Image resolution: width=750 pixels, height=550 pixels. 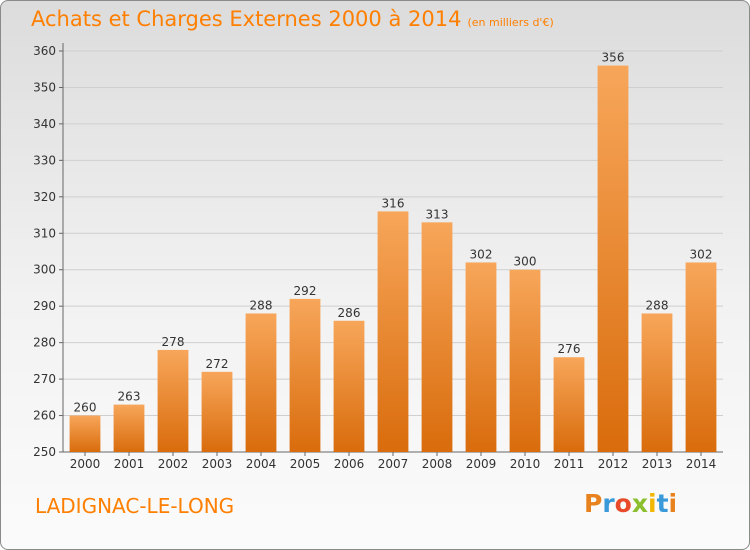 What do you see at coordinates (593, 503) in the screenshot?
I see `logo-letter: P` at bounding box center [593, 503].